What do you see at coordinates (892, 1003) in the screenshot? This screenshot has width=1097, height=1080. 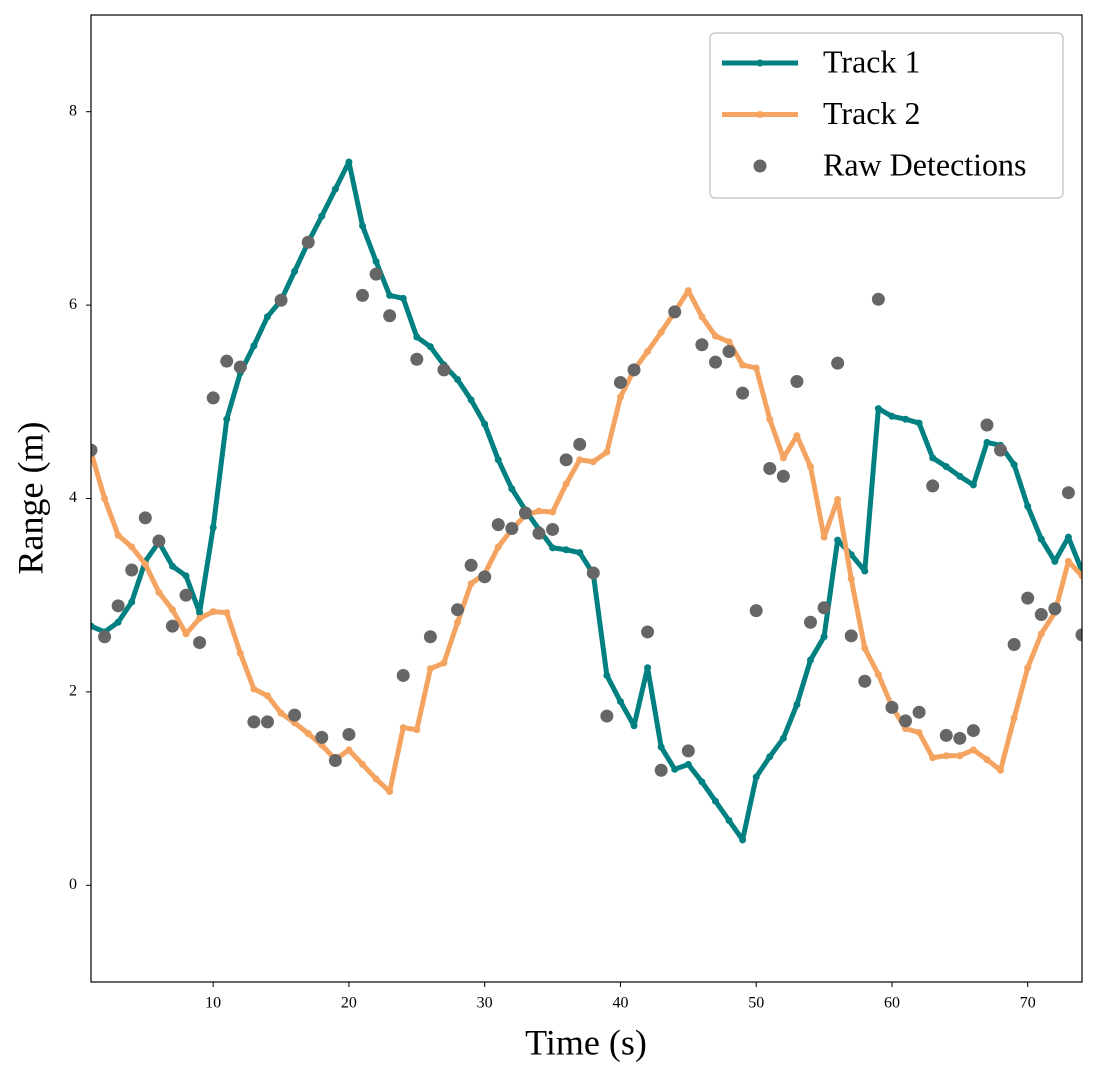 I see `x-tick-label: 60` at bounding box center [892, 1003].